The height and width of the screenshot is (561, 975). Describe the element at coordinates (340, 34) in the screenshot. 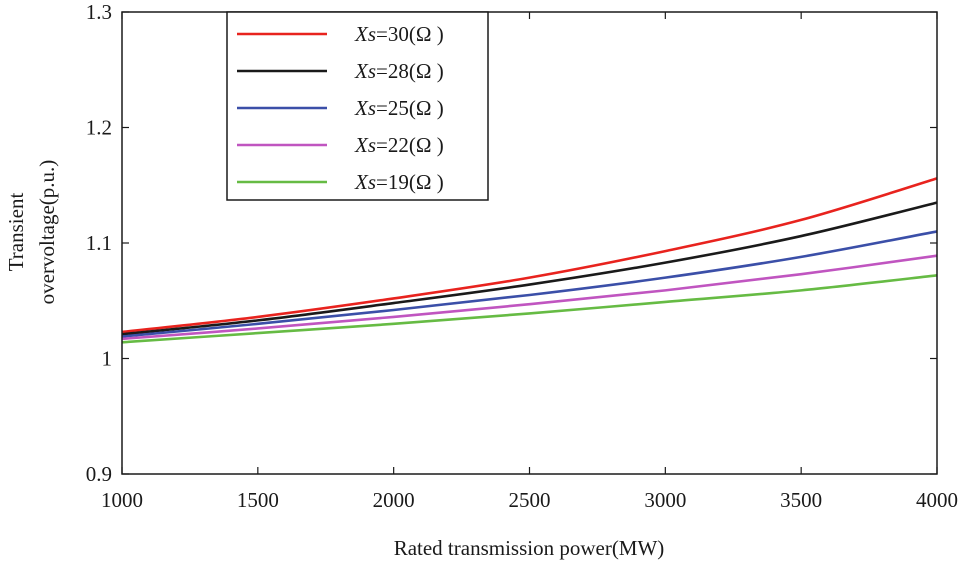

I see `legend-entry: Xs=30(Ω )` at that location.